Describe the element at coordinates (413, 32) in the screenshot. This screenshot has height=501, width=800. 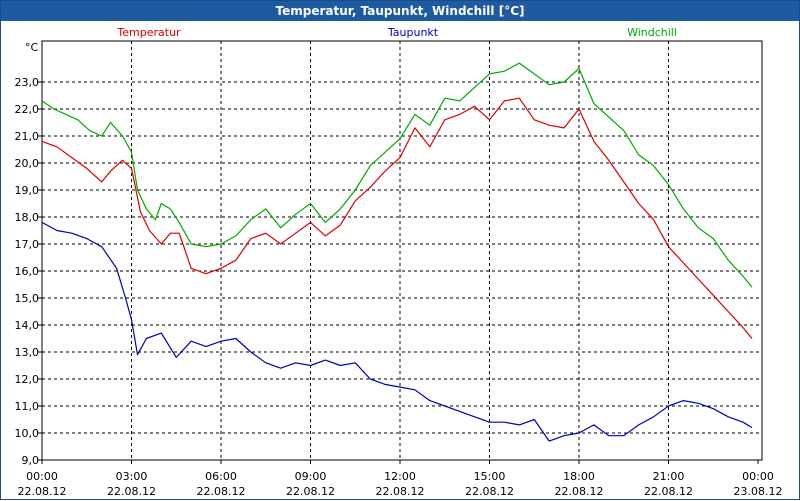
I see `legend-taupunkt: Taupunkt` at that location.